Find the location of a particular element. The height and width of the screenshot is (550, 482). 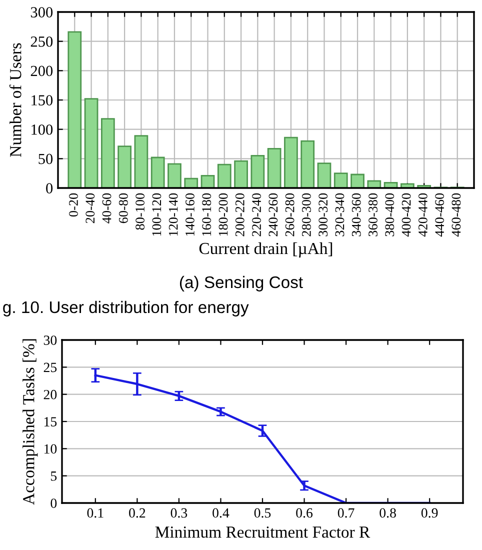

x-tick-label: 0.4 is located at coordinates (221, 513).